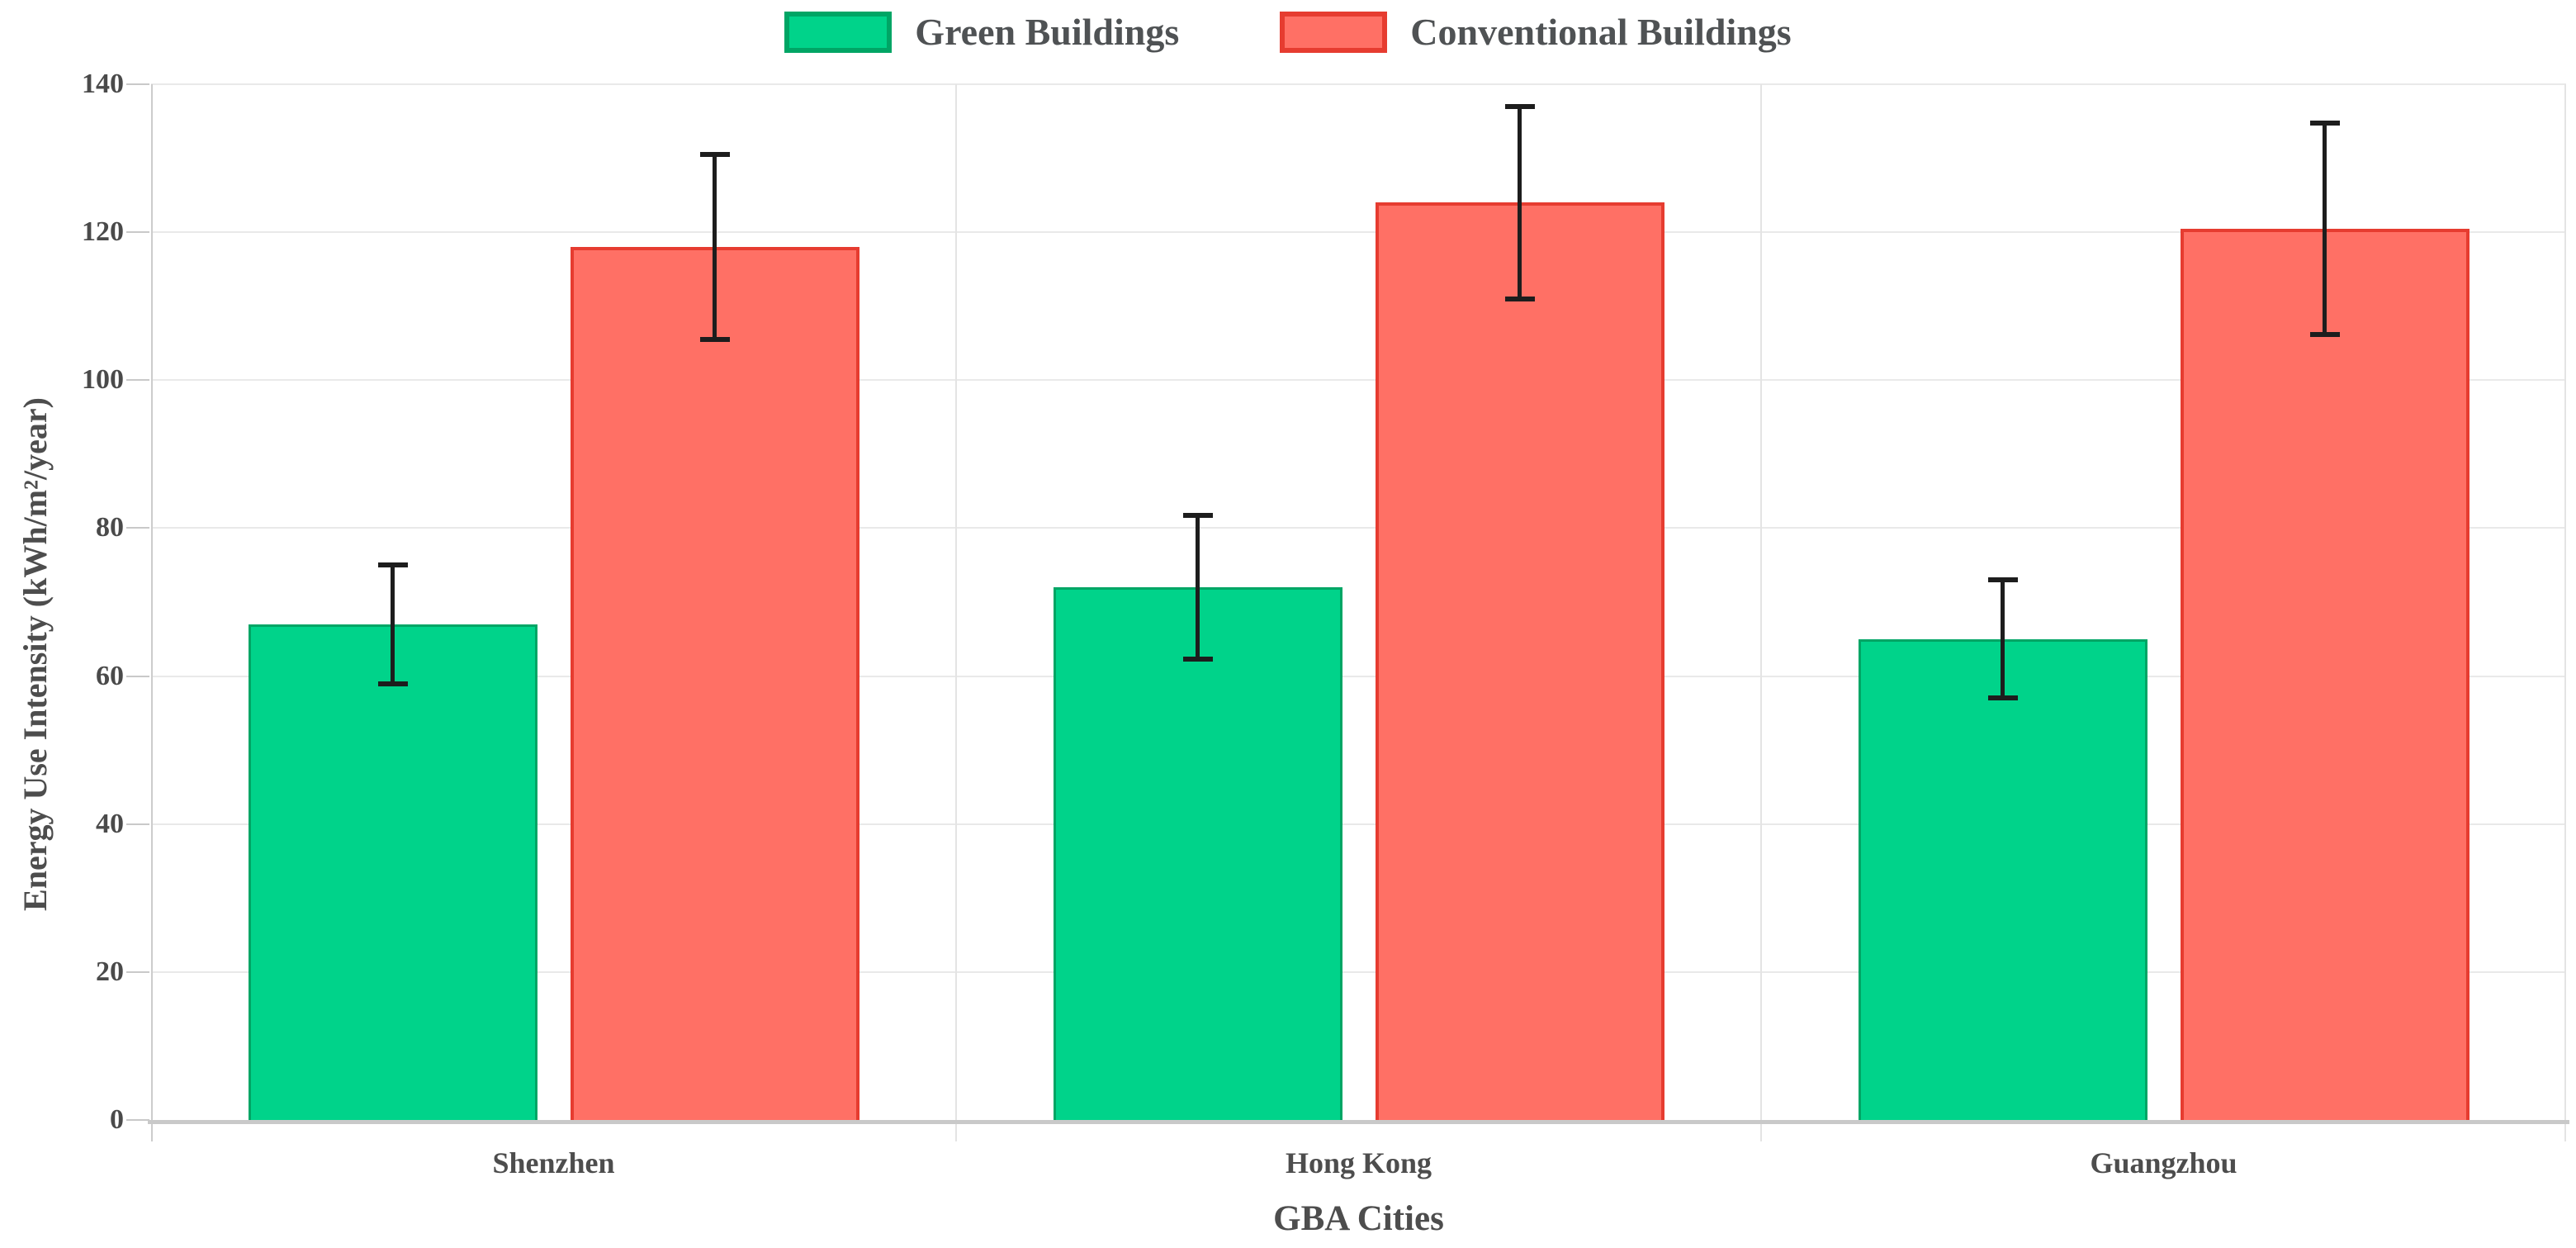 This screenshot has width=2576, height=1248. What do you see at coordinates (1197, 853) in the screenshot?
I see `bar-green-buildings-hong-kong` at bounding box center [1197, 853].